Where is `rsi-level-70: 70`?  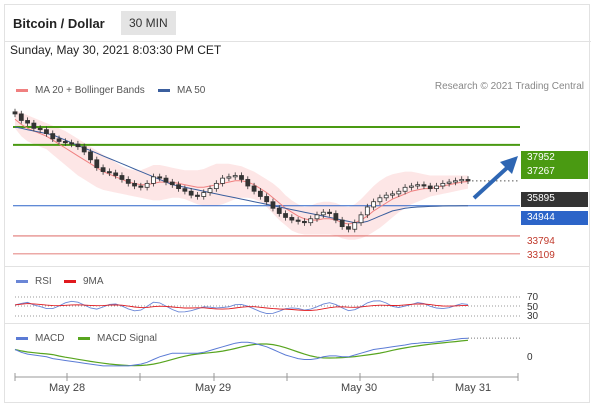
rsi-level-70: 70 is located at coordinates (533, 297).